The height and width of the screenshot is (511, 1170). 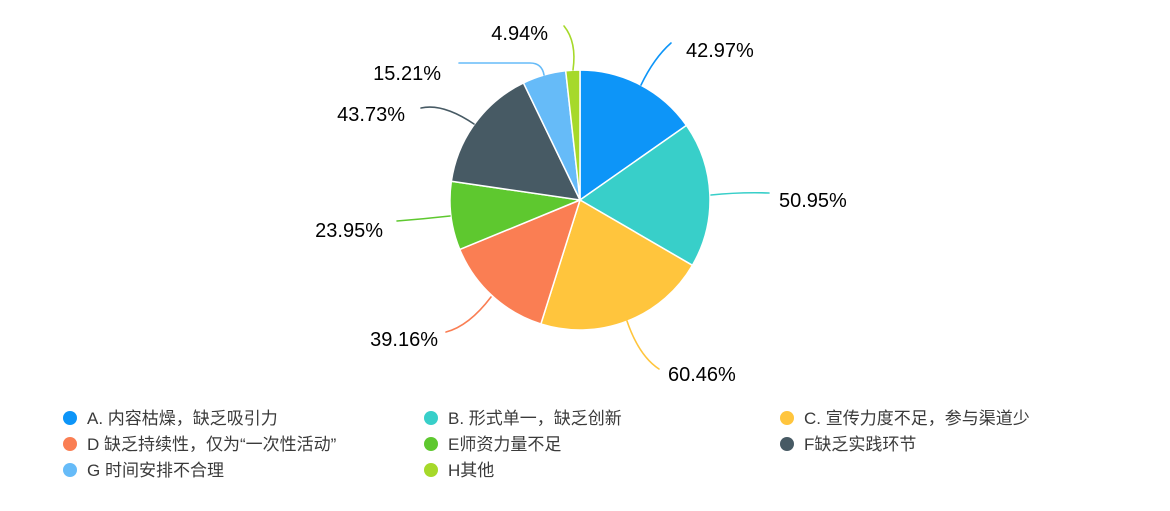 I want to click on legend-item-F: F缺乏实践环节, so click(x=905, y=444).